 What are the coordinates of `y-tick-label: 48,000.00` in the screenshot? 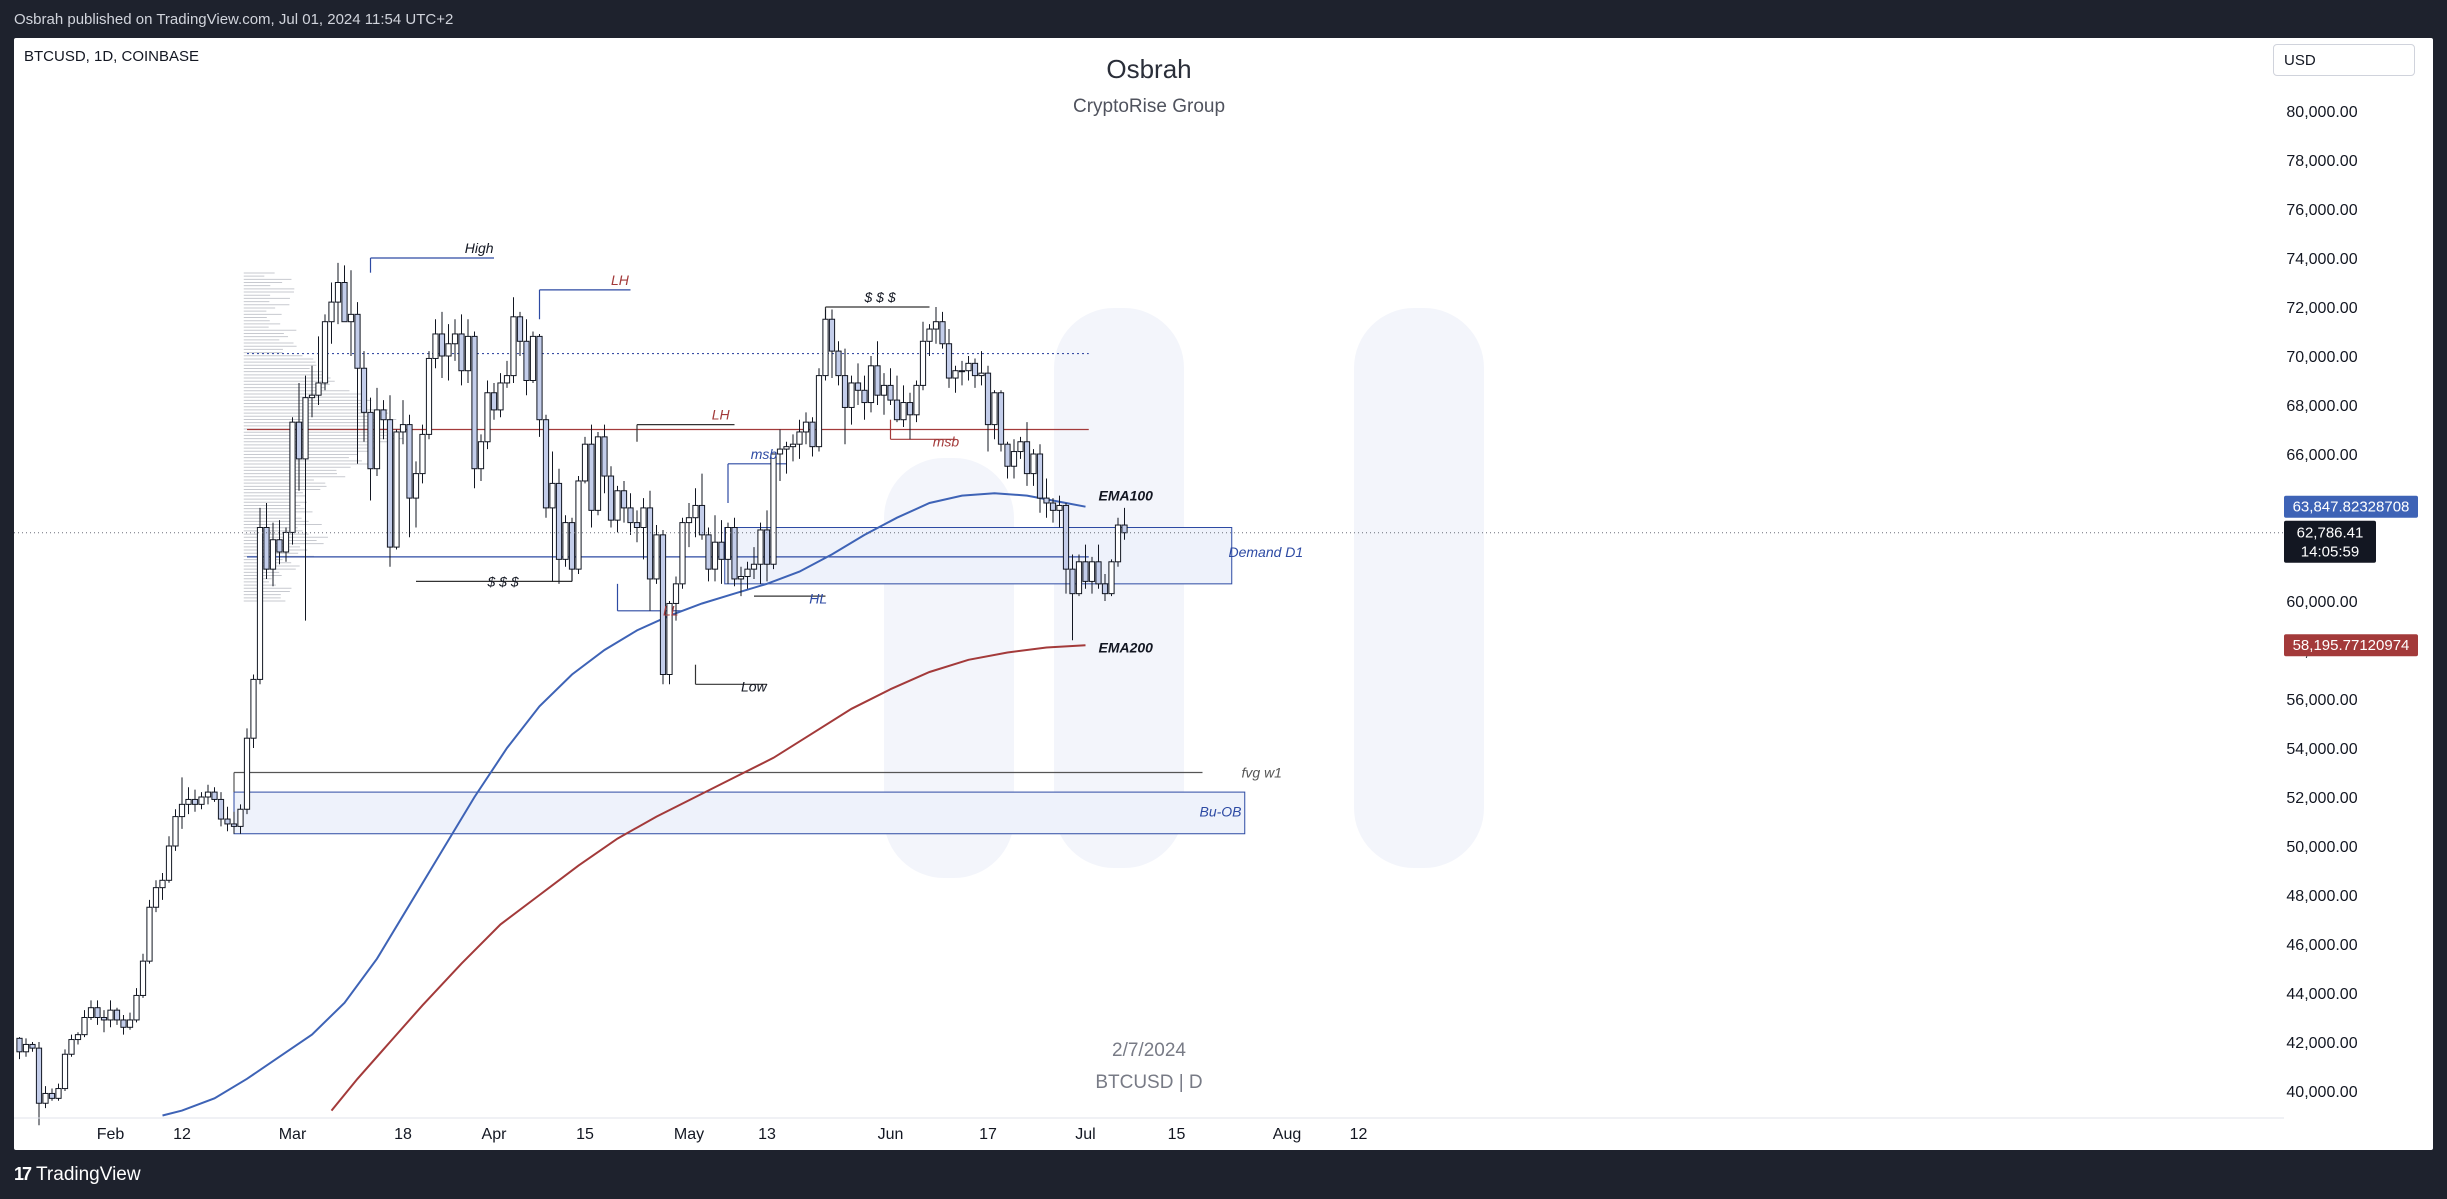 It's located at (2321, 896).